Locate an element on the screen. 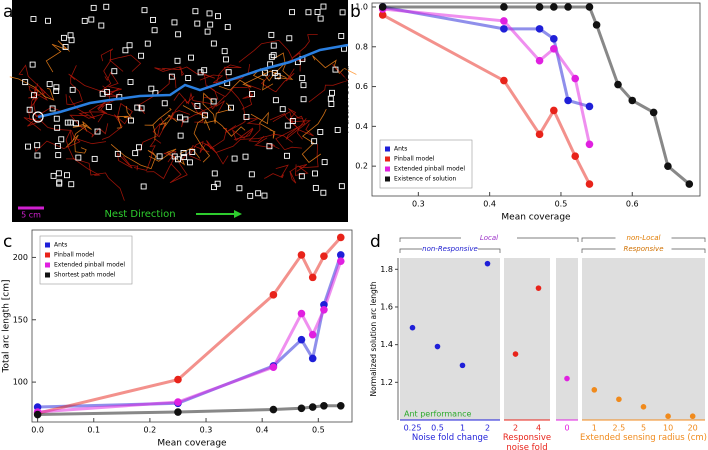 This screenshot has width=708, height=450. y-tick-label: 0.2 is located at coordinates (361, 166).